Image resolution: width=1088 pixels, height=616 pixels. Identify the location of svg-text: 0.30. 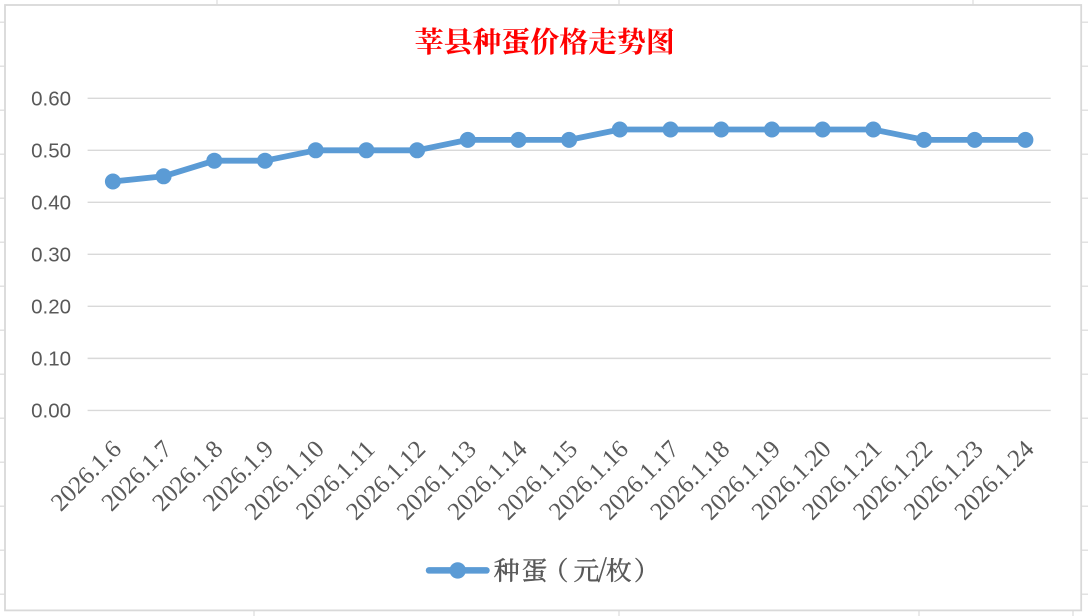
(51, 255).